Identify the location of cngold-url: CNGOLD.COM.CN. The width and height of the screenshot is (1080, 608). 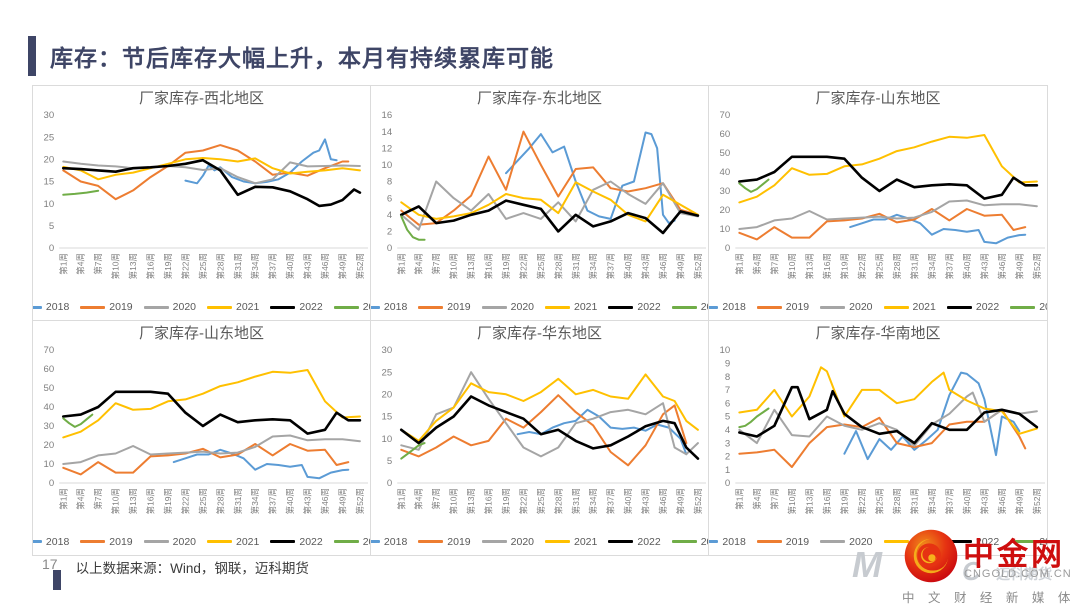
(1018, 574).